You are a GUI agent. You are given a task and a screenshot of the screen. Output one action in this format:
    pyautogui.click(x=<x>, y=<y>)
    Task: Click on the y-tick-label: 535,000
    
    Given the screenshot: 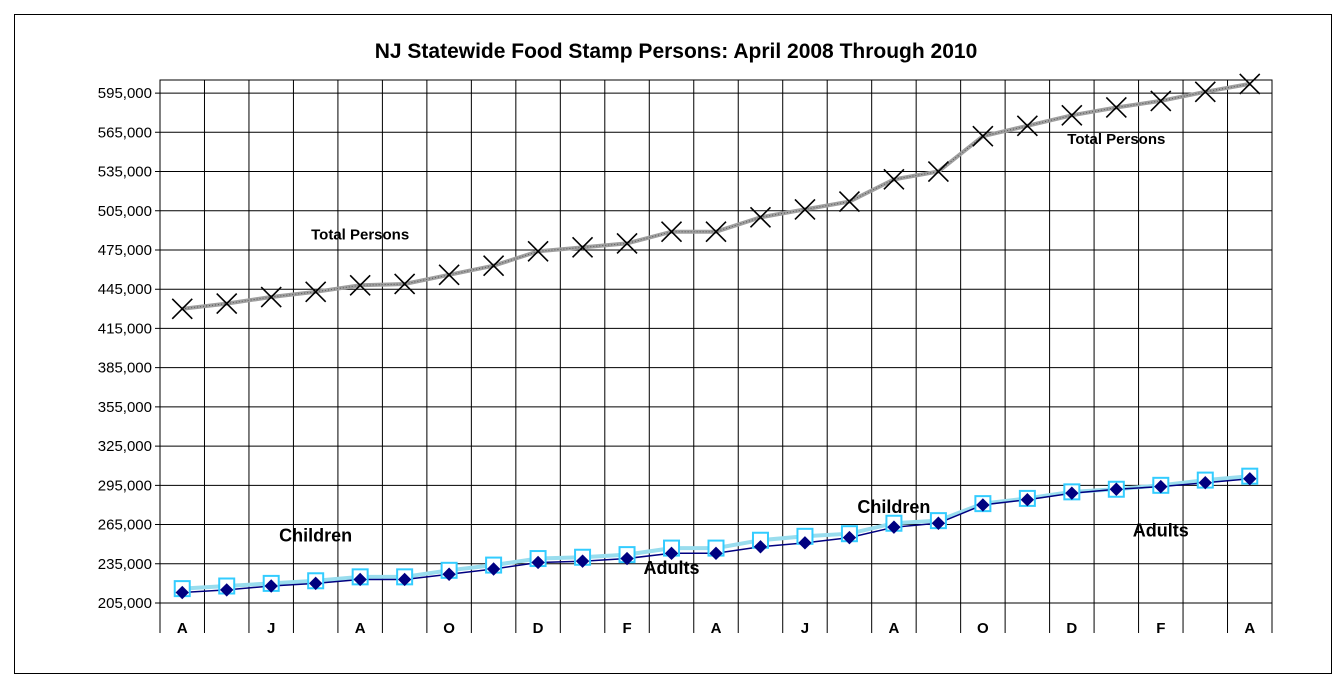 What is the action you would take?
    pyautogui.click(x=125, y=172)
    